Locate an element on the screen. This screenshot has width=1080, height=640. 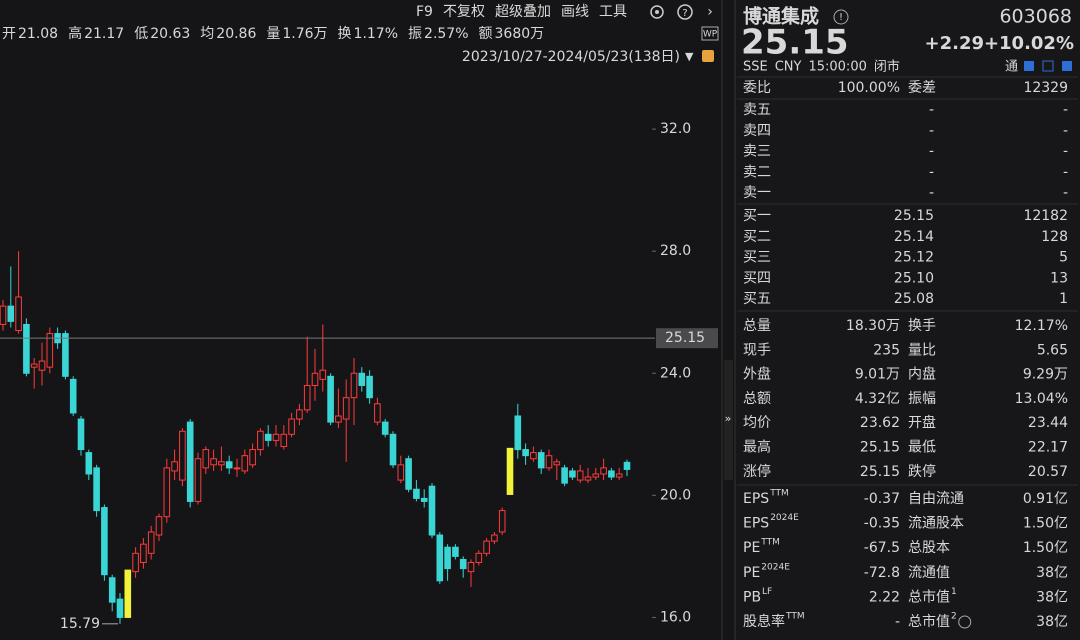
fund-value: -0.37 is located at coordinates (882, 499).